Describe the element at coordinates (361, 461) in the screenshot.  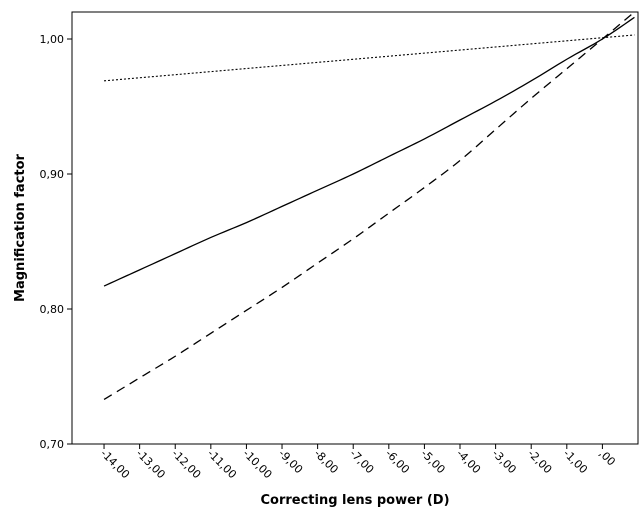
I see `x-tick-label: -7,00` at that location.